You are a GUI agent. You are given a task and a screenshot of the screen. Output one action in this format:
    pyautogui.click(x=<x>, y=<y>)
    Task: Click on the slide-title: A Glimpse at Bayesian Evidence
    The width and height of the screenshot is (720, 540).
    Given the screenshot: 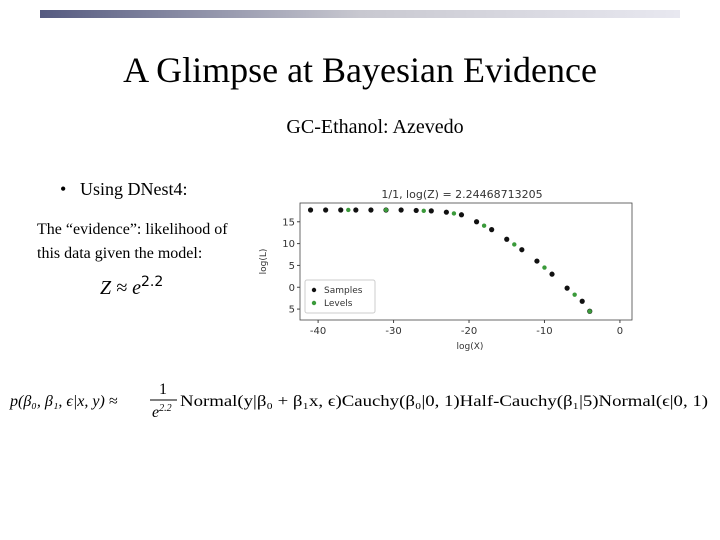 What is the action you would take?
    pyautogui.click(x=360, y=70)
    